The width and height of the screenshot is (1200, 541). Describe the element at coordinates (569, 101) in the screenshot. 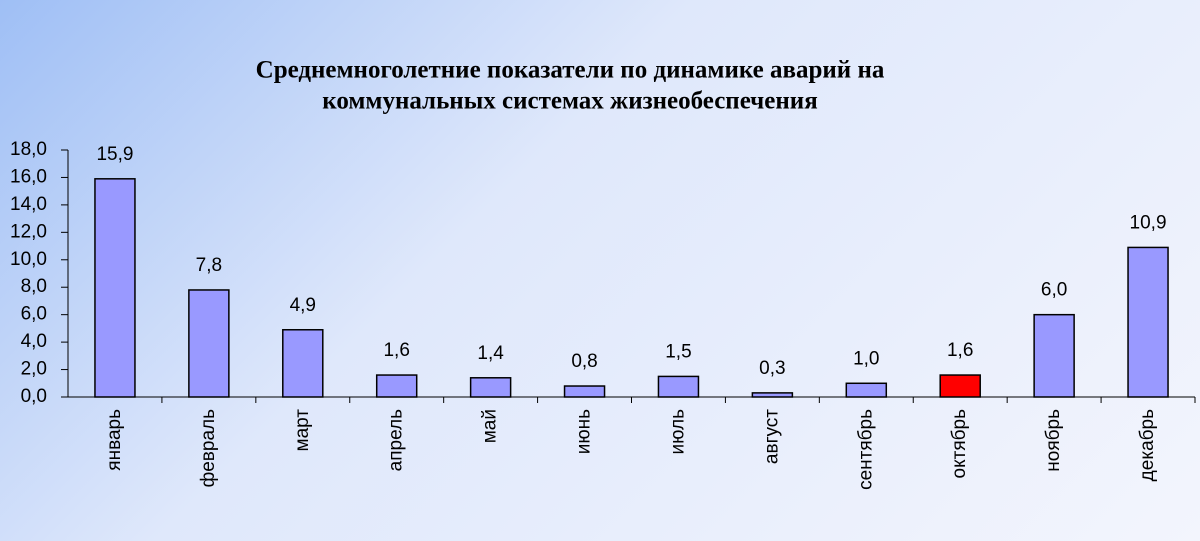

I see `chart-title: коммунальных системах жизнеобеспечения` at that location.